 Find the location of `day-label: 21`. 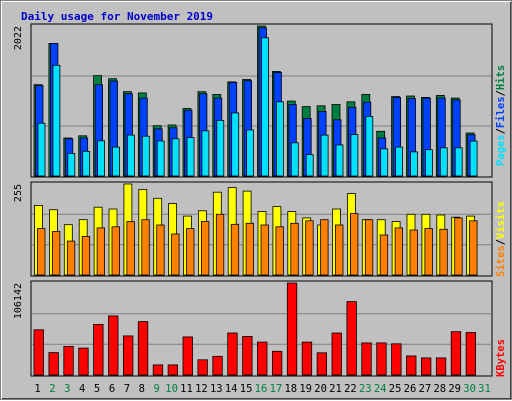

day-label: 21 is located at coordinates (335, 389).